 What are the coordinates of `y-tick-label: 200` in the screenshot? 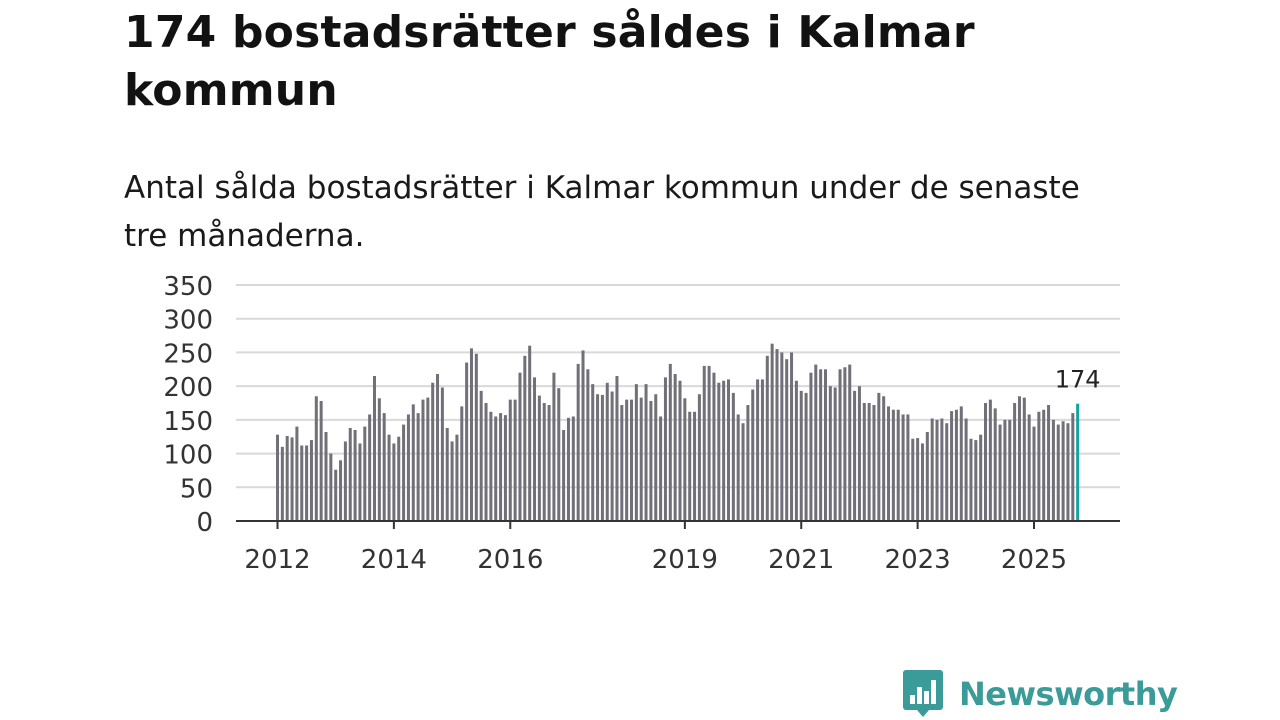 It's located at (188, 388).